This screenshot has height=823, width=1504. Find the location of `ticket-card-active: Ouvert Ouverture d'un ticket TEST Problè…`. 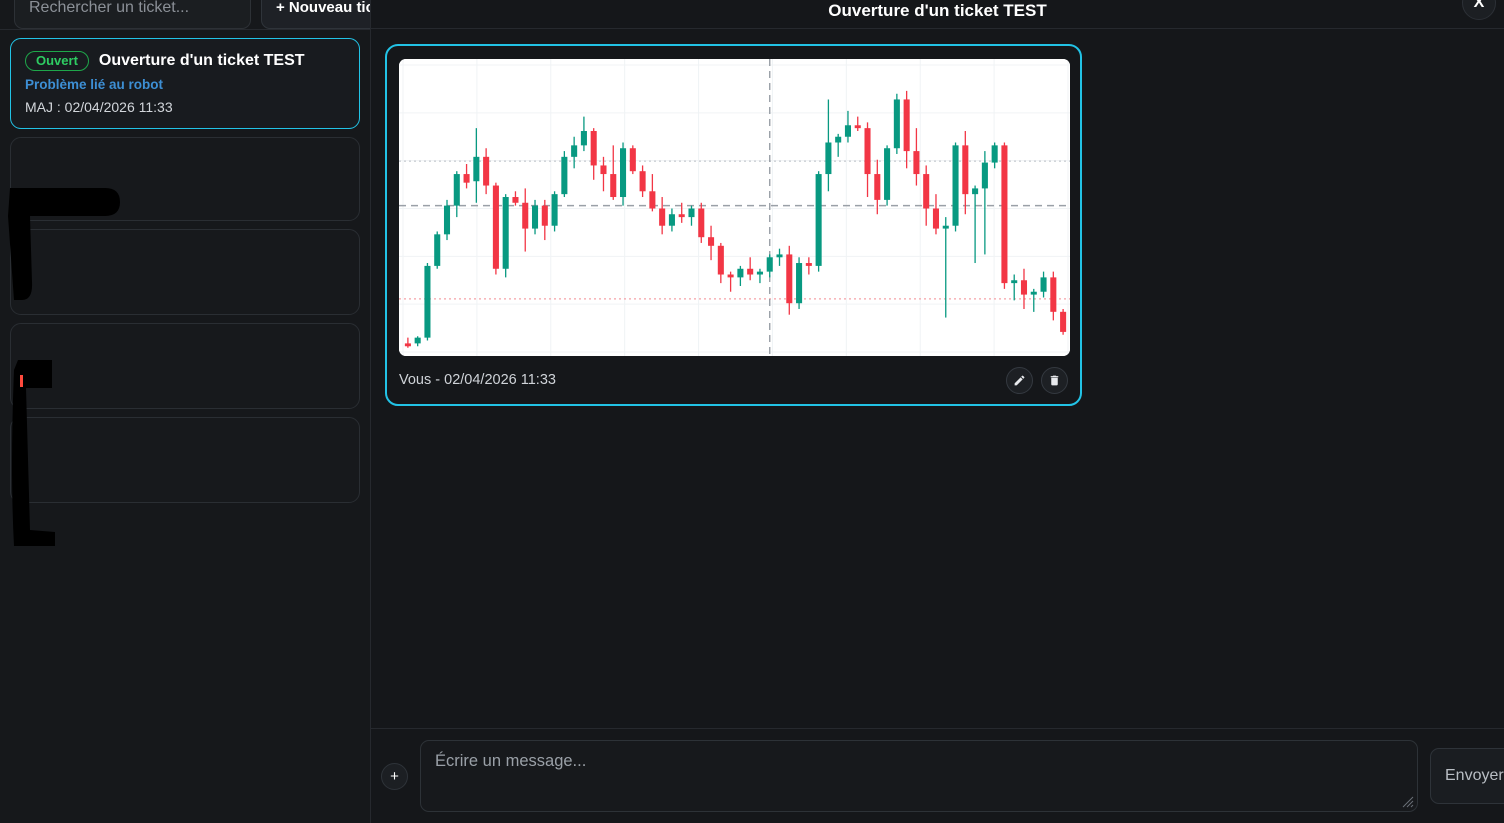

ticket-card-active: Ouvert Ouverture d'un ticket TEST Problè… is located at coordinates (185, 83).